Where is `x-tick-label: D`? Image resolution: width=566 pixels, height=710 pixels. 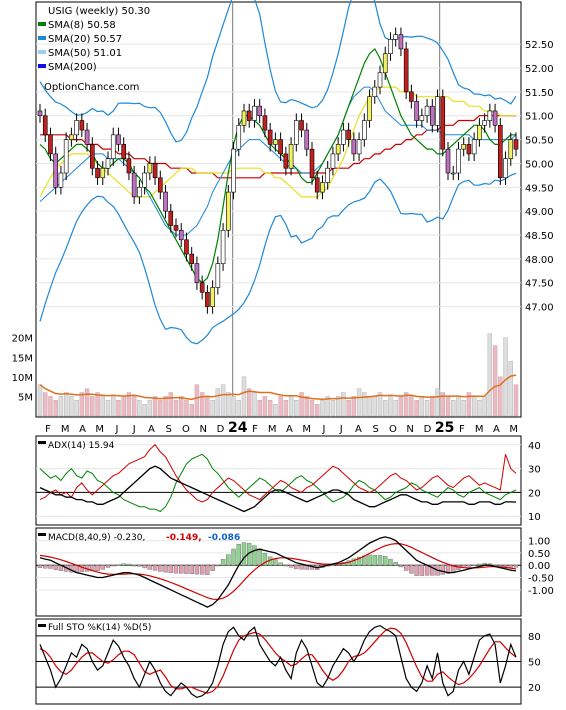 x-tick-label: D is located at coordinates (428, 429).